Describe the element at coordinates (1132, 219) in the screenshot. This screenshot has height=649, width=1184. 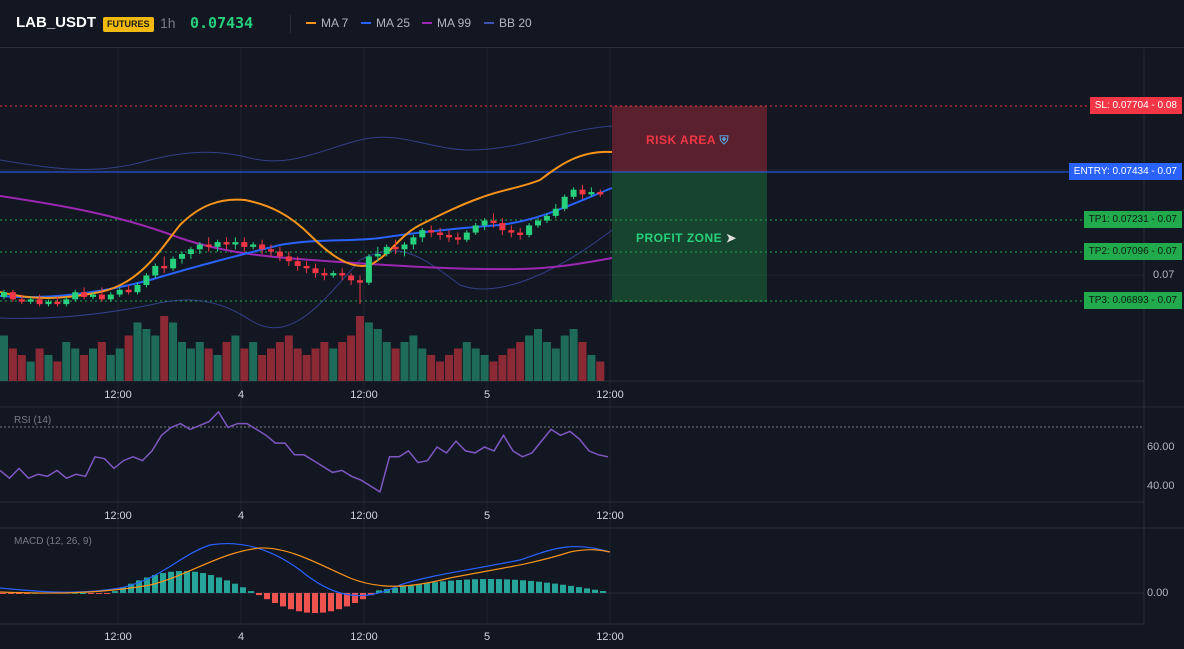
I see `tp1-price-tag: TP1: 0.07231 - 0.07` at that location.